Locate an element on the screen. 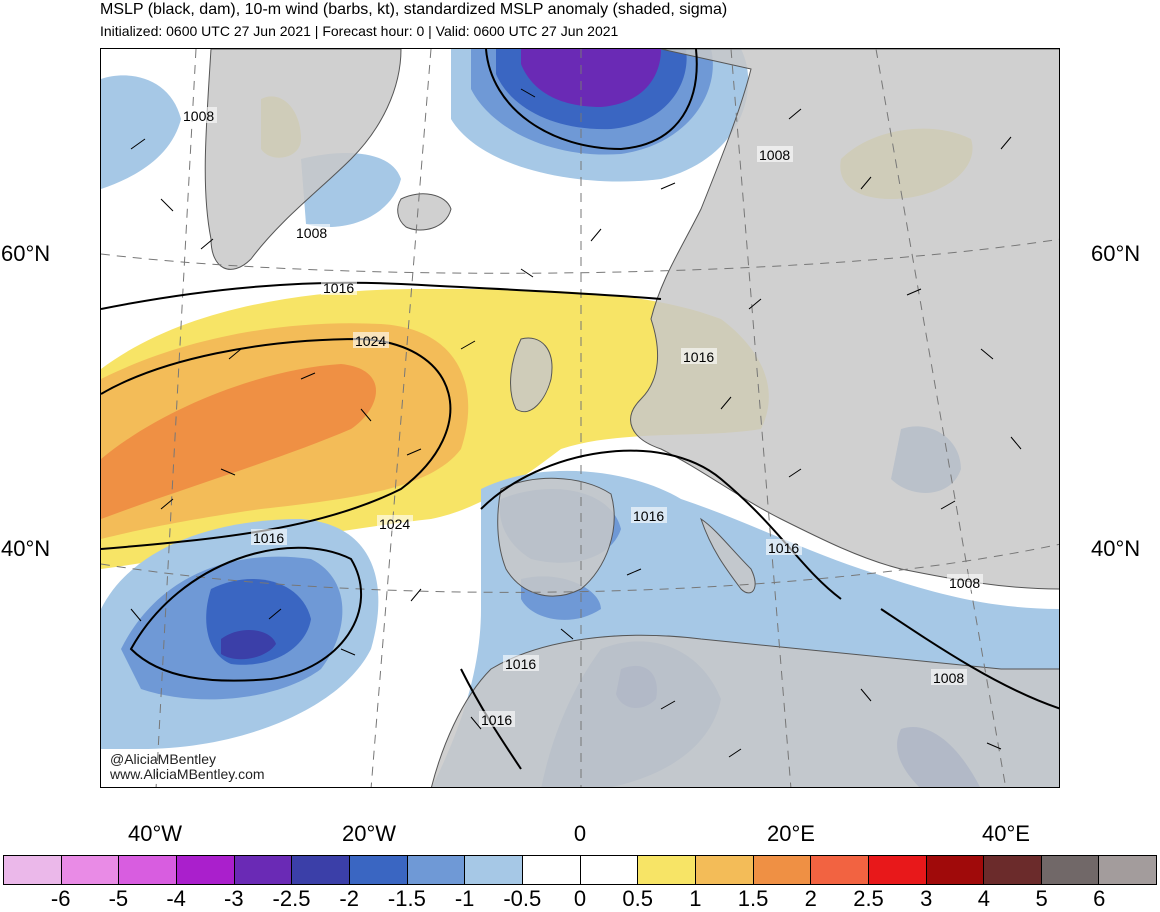 This screenshot has width=1160, height=912. colorbar-tick-label: 0 is located at coordinates (580, 898).